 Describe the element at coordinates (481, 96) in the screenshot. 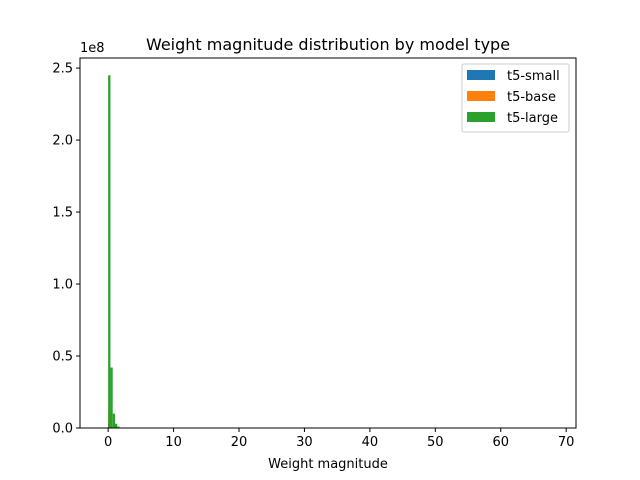

I see `legend-swatch-t5-base` at that location.